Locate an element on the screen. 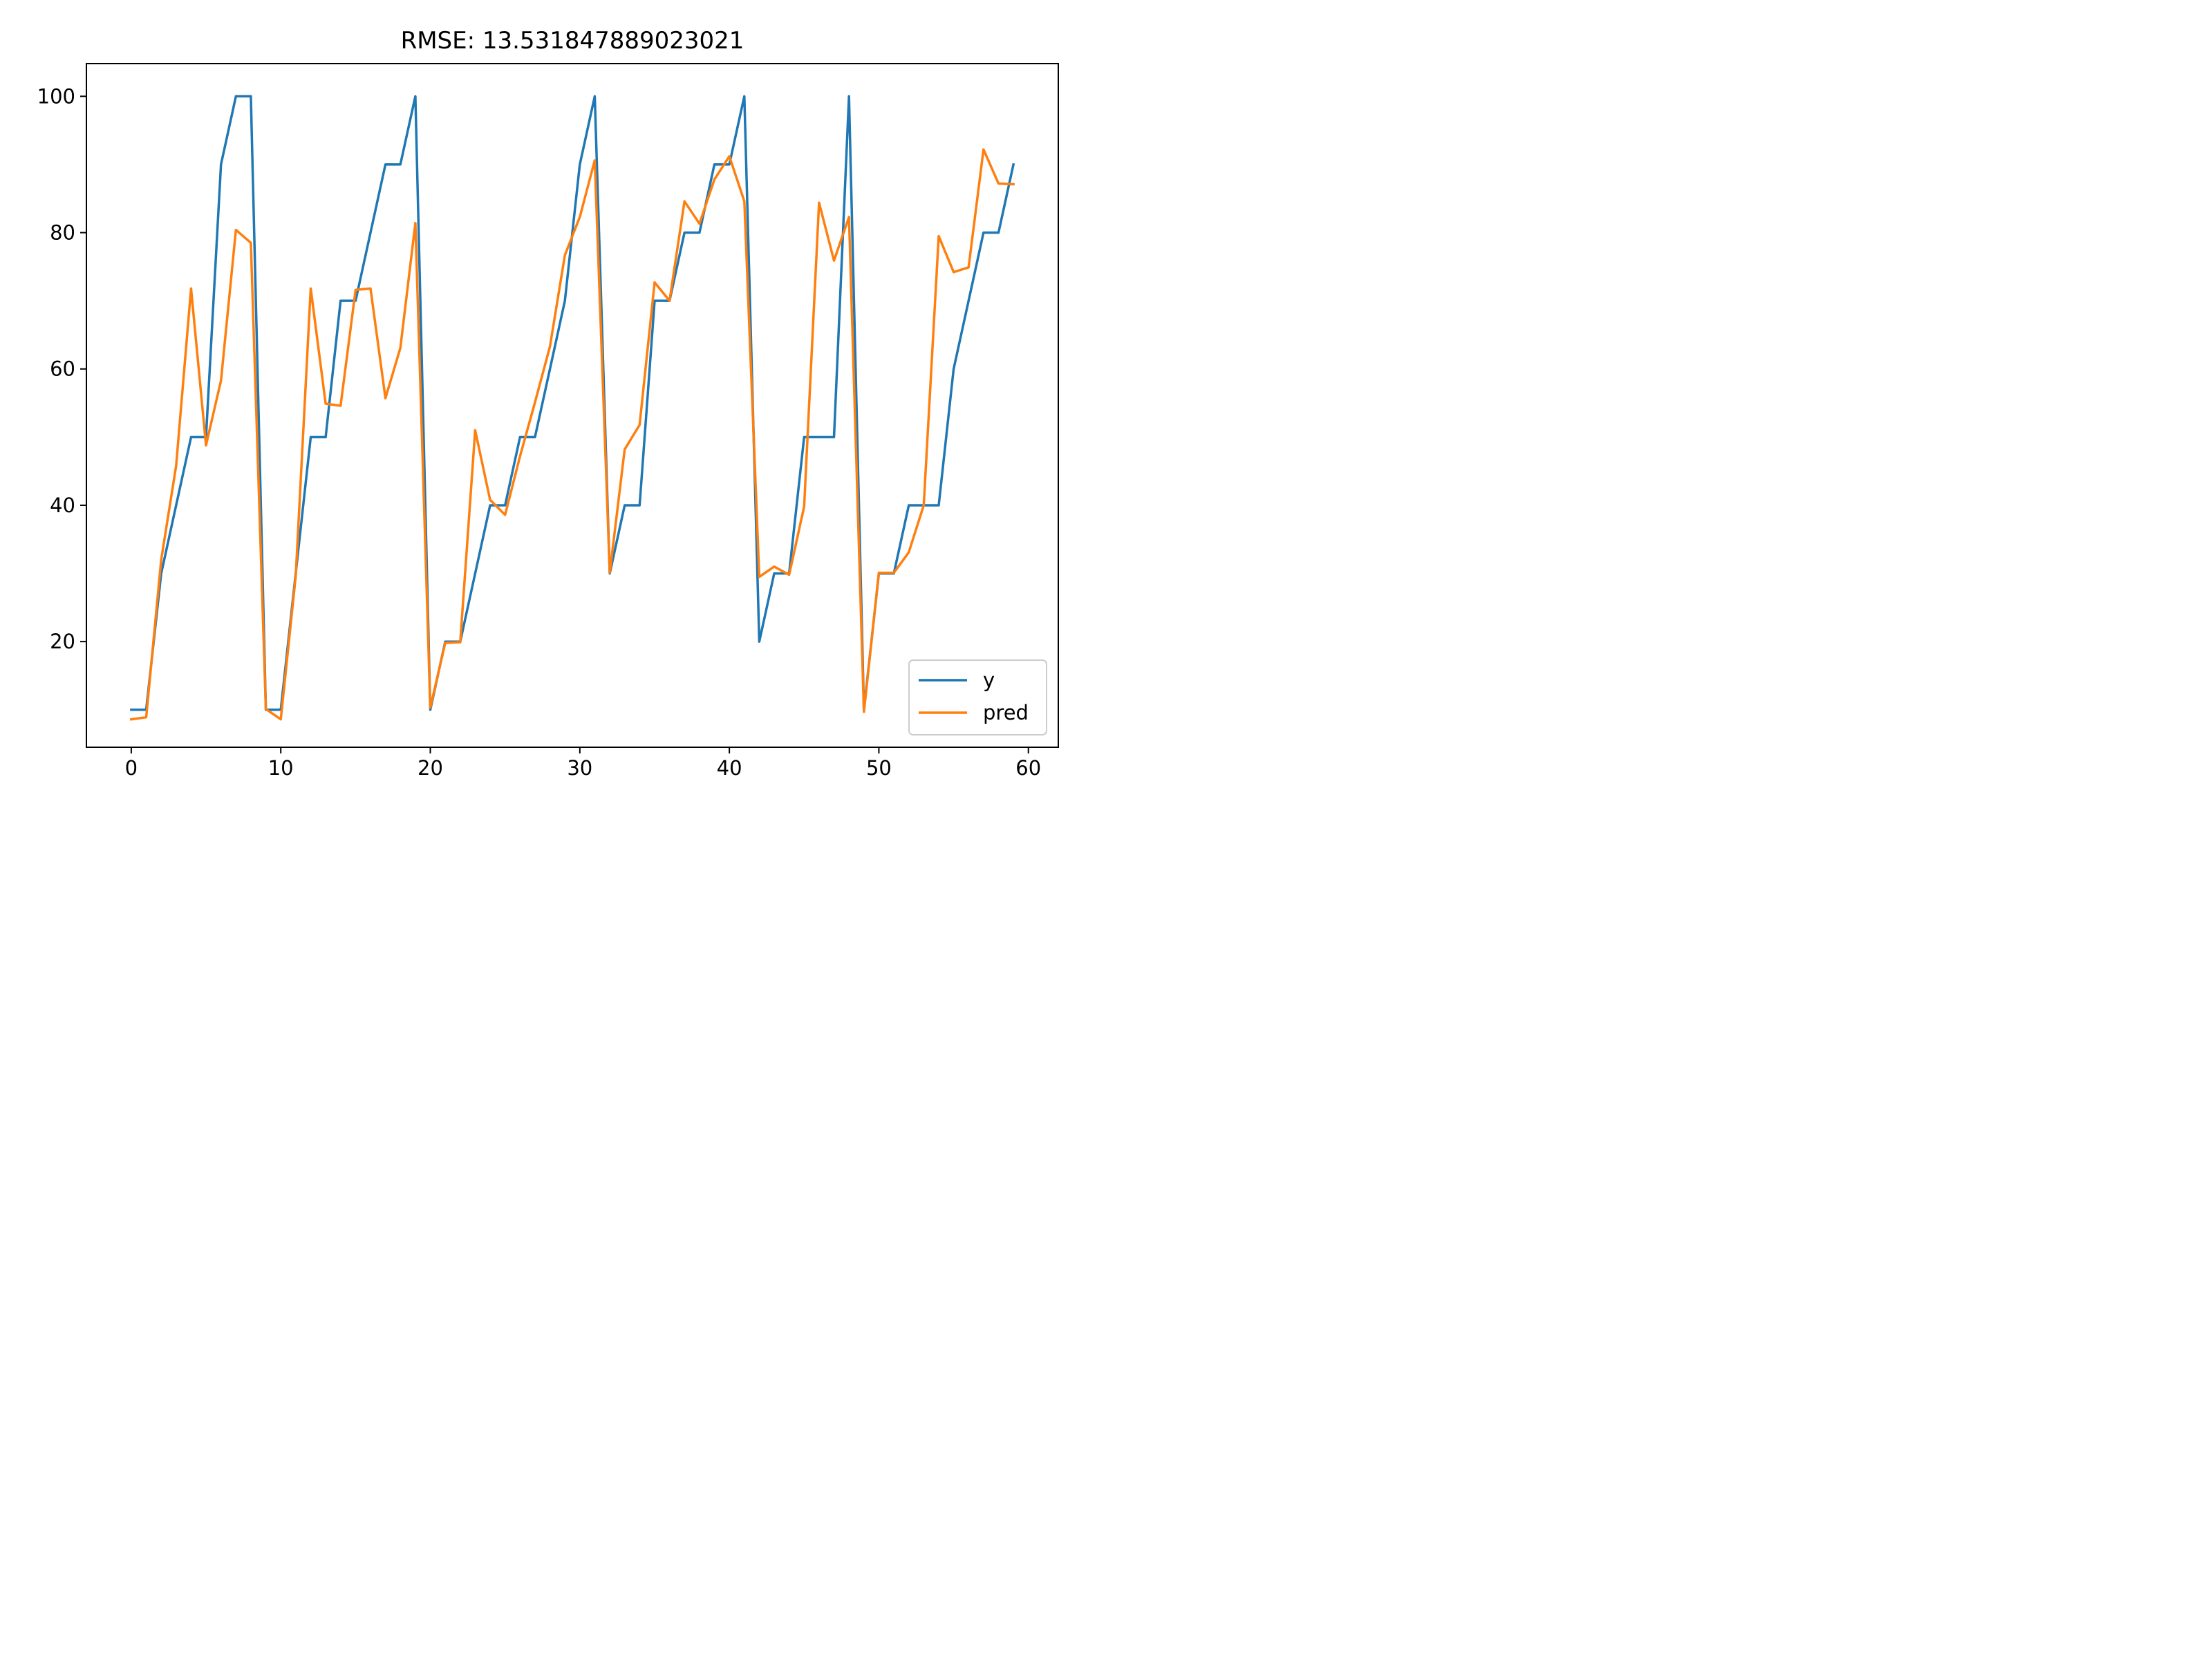  x-tick-label: 50 is located at coordinates (879, 768).